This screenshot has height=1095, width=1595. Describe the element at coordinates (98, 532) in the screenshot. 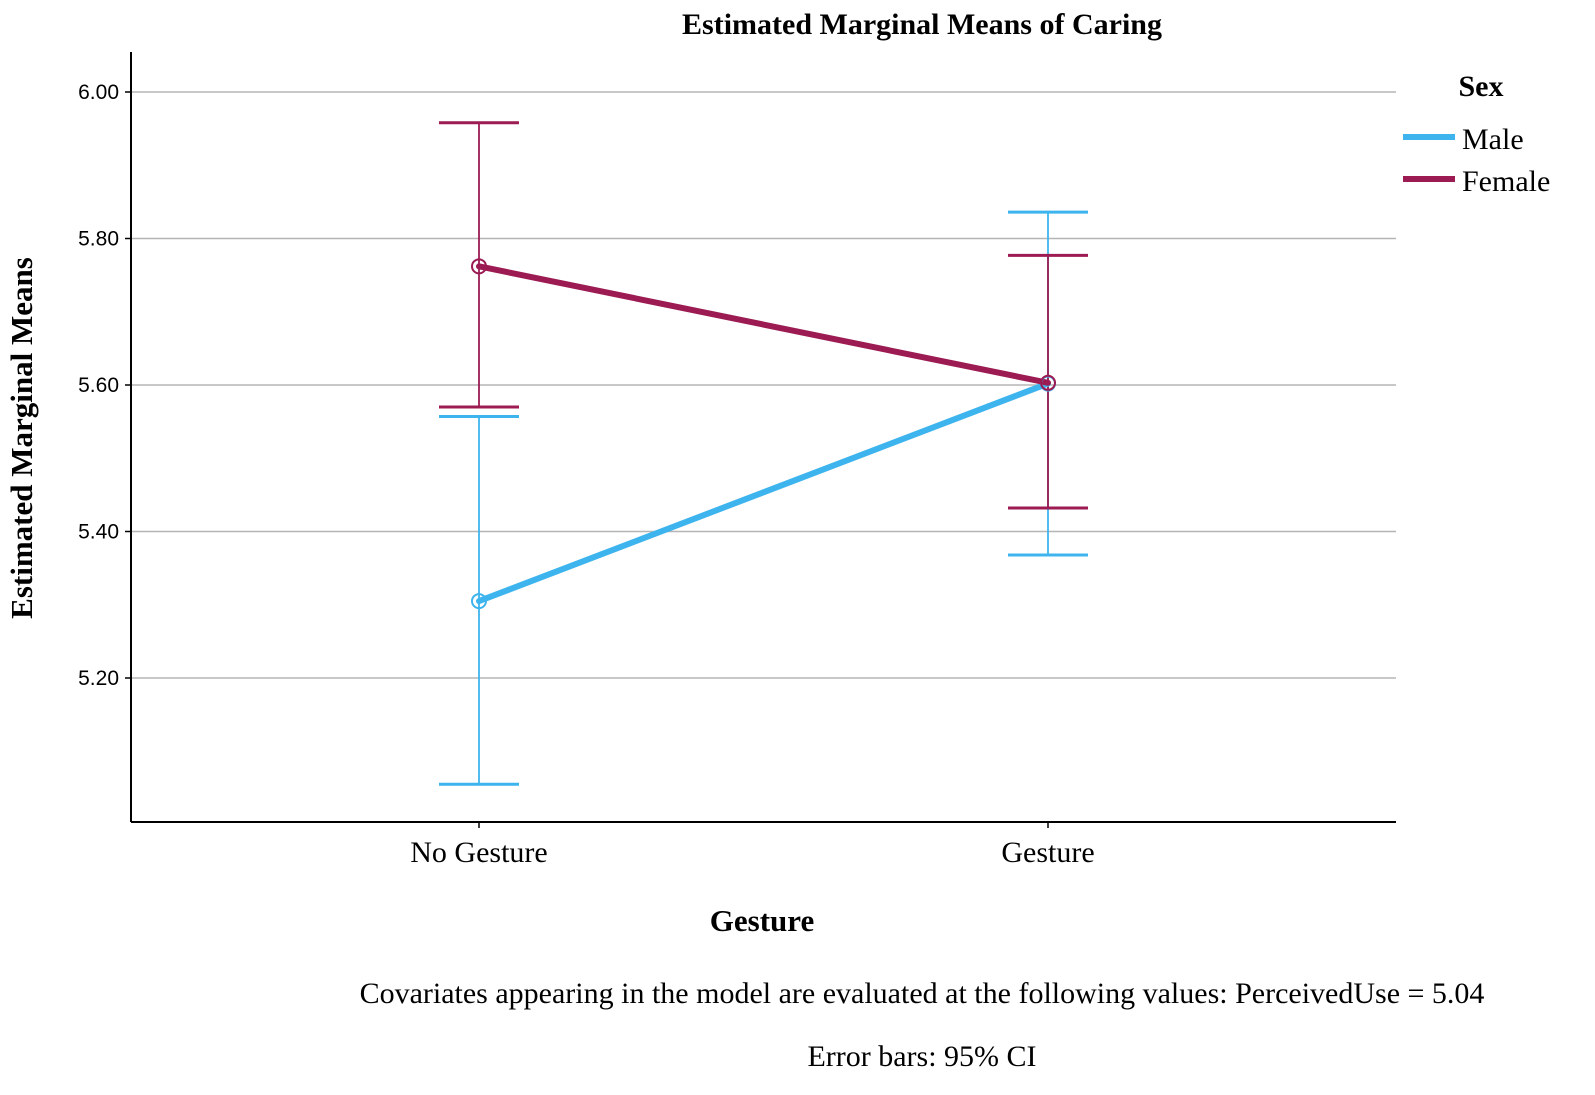

I see `y-tick-label: 5.40` at that location.